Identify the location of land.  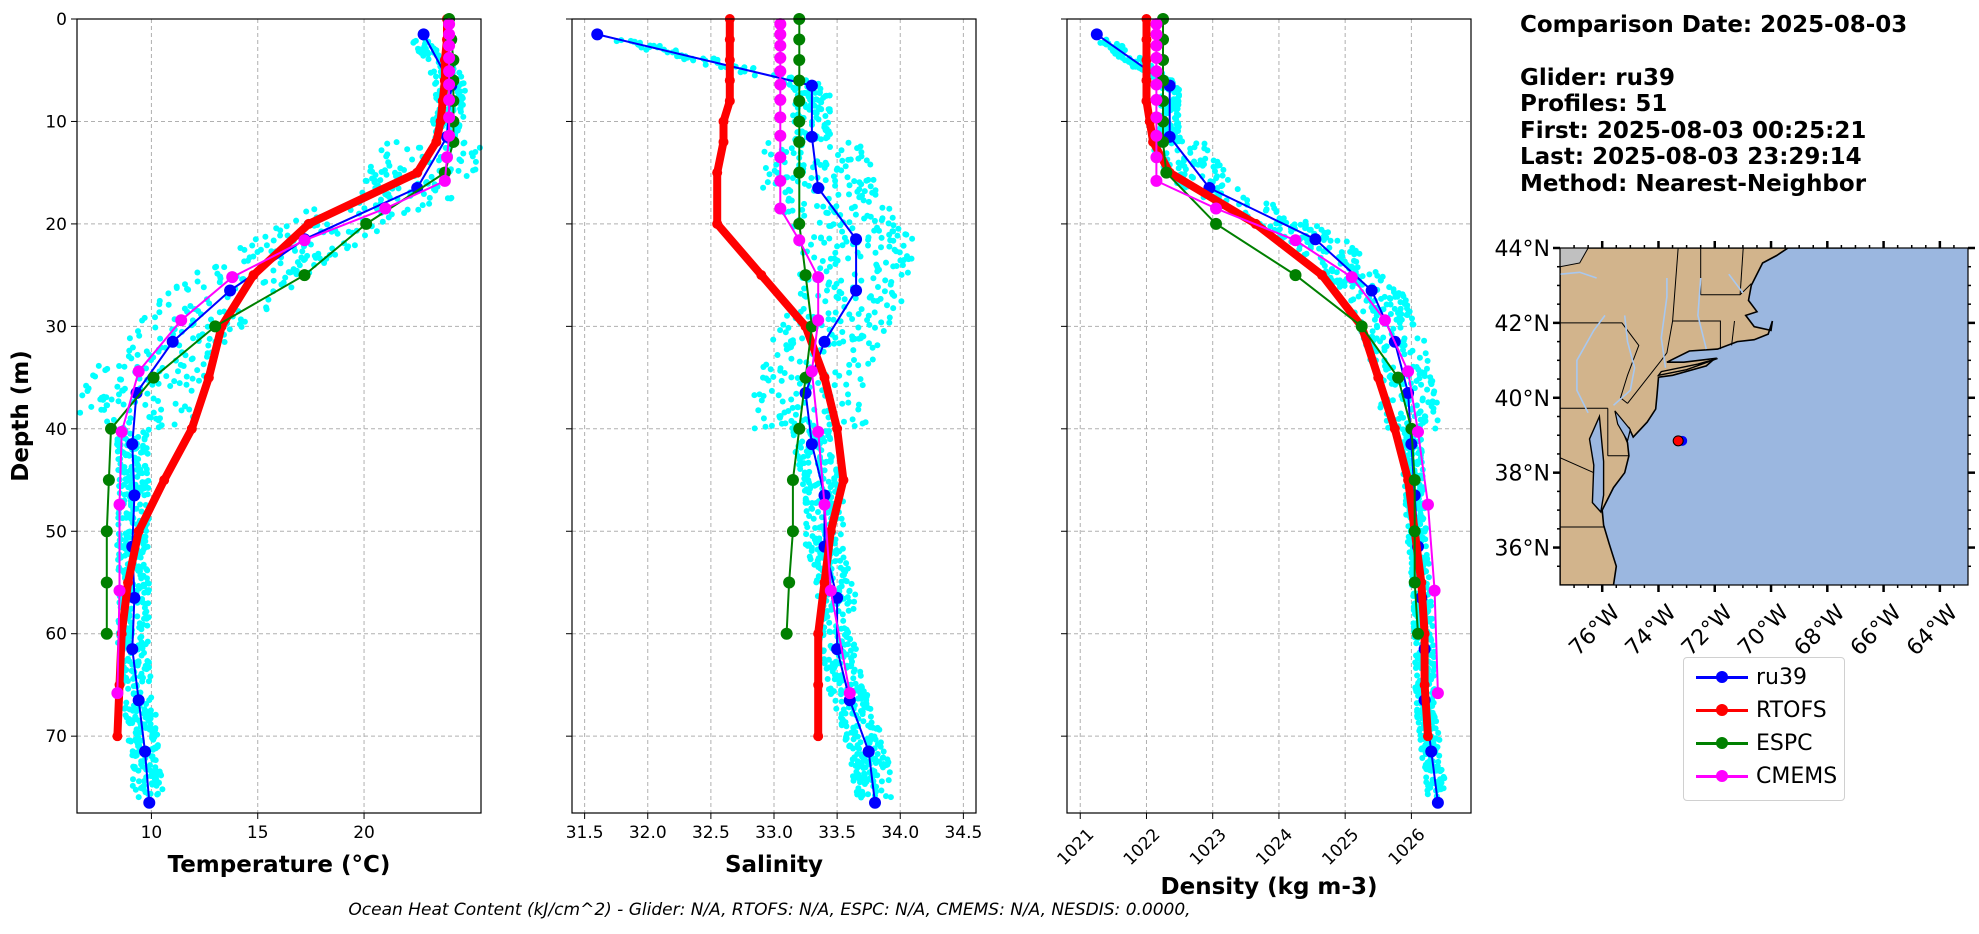
(1708, 416).